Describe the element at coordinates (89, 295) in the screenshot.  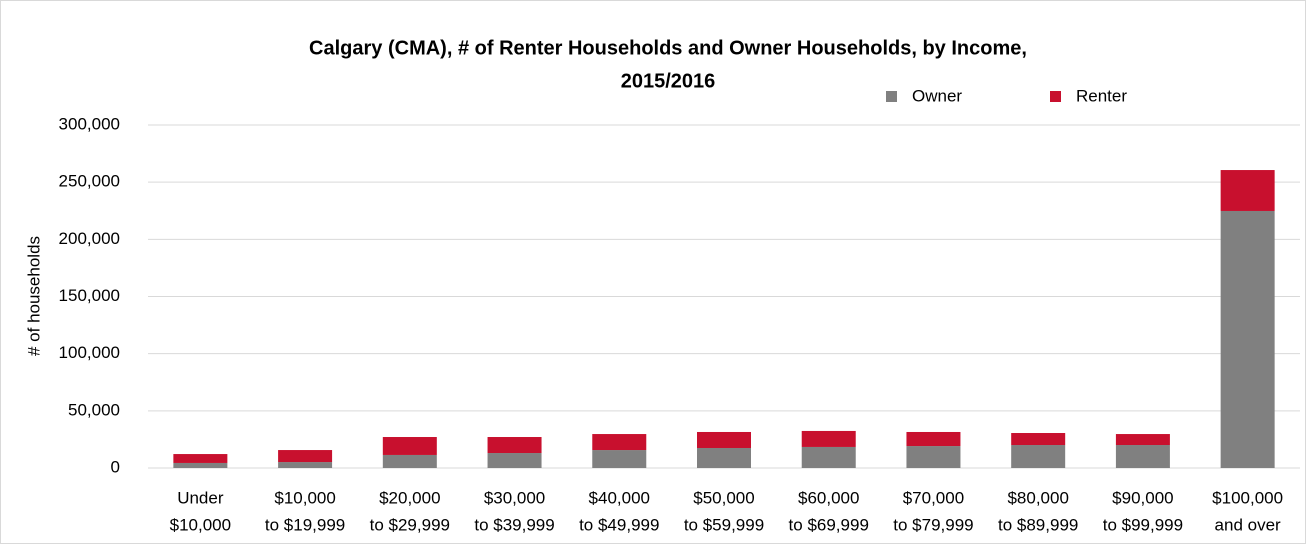
I see `y-tick-label: 150,000` at that location.